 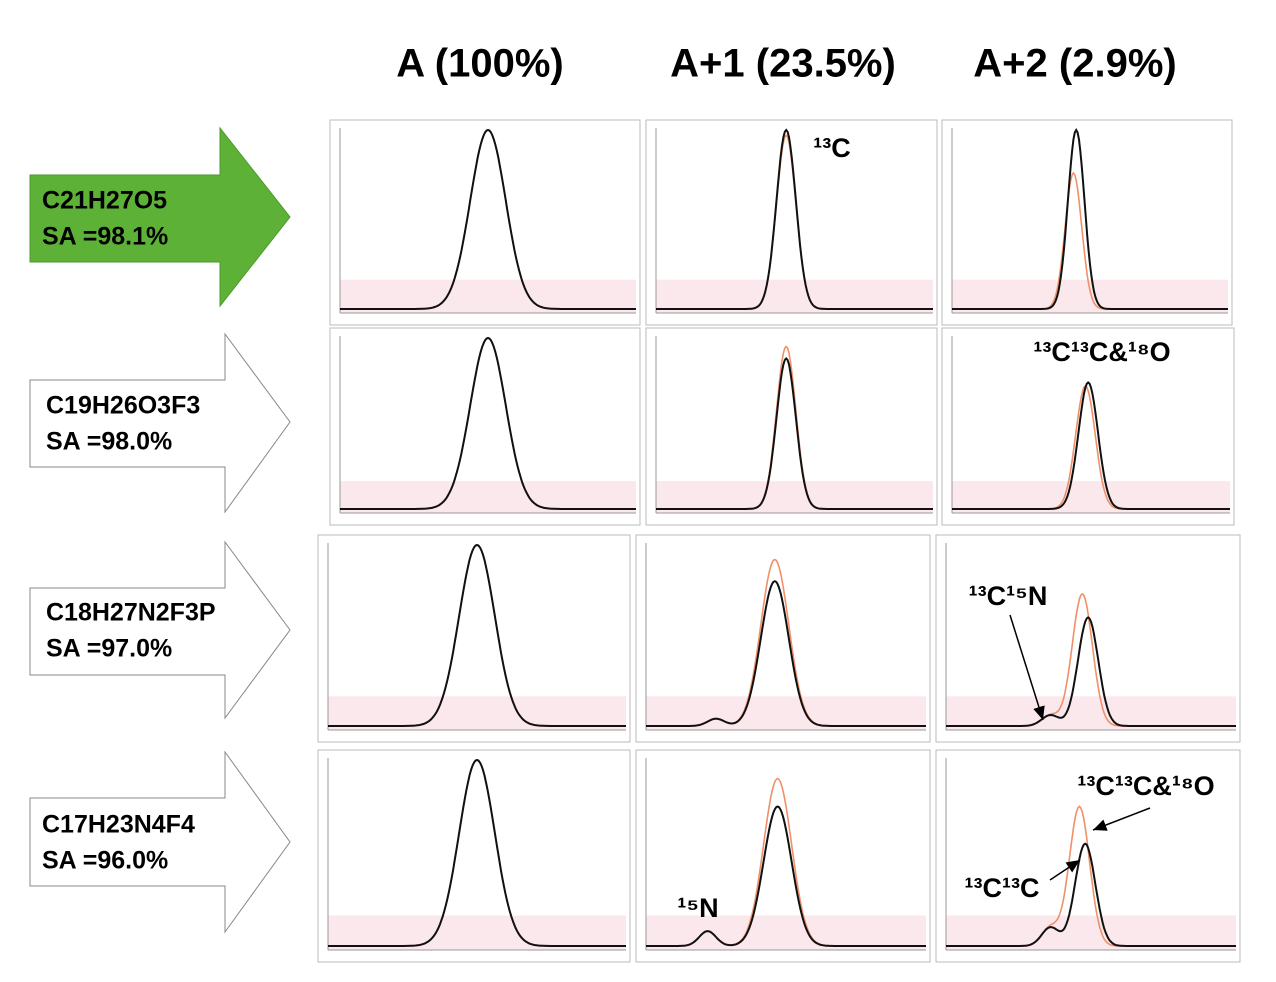 What do you see at coordinates (479, 64) in the screenshot?
I see `column-header: A (100%)` at bounding box center [479, 64].